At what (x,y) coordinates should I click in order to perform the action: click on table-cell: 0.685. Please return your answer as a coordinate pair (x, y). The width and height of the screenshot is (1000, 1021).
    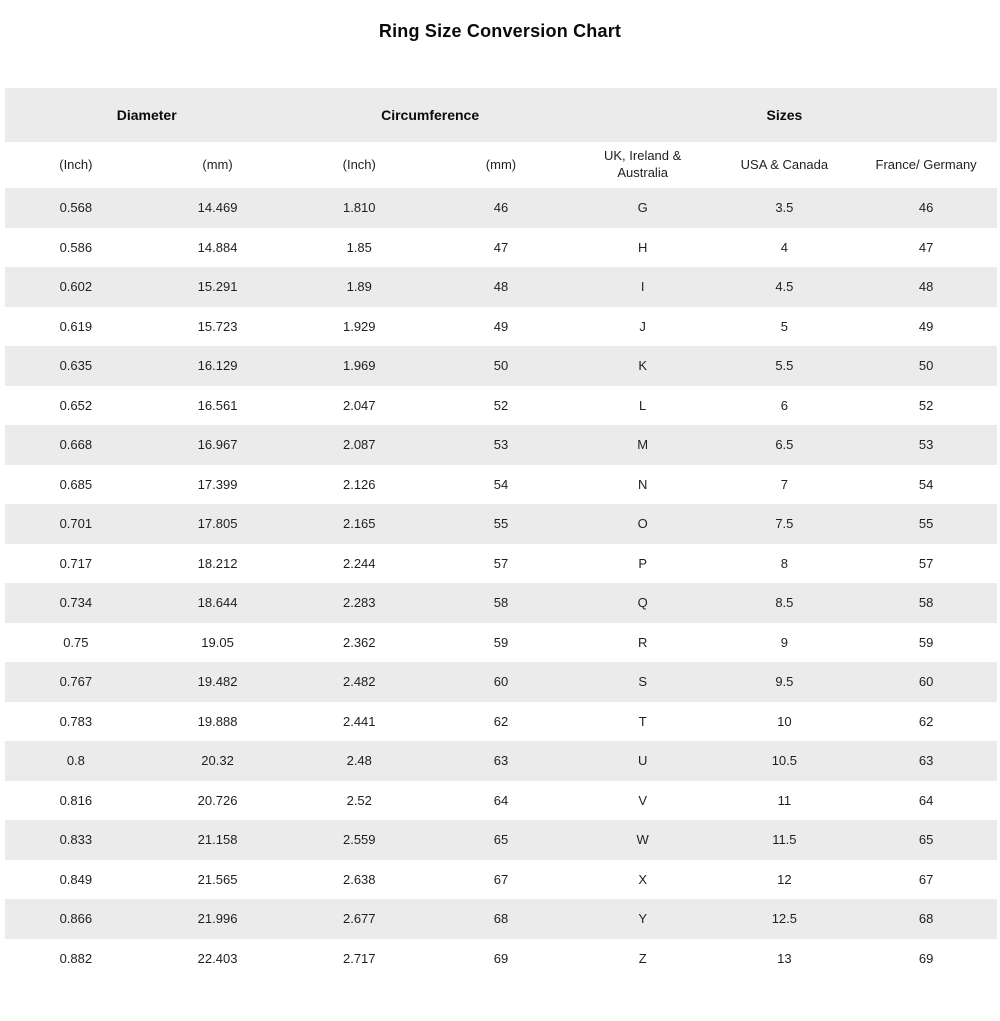
    Looking at the image, I should click on (76, 484).